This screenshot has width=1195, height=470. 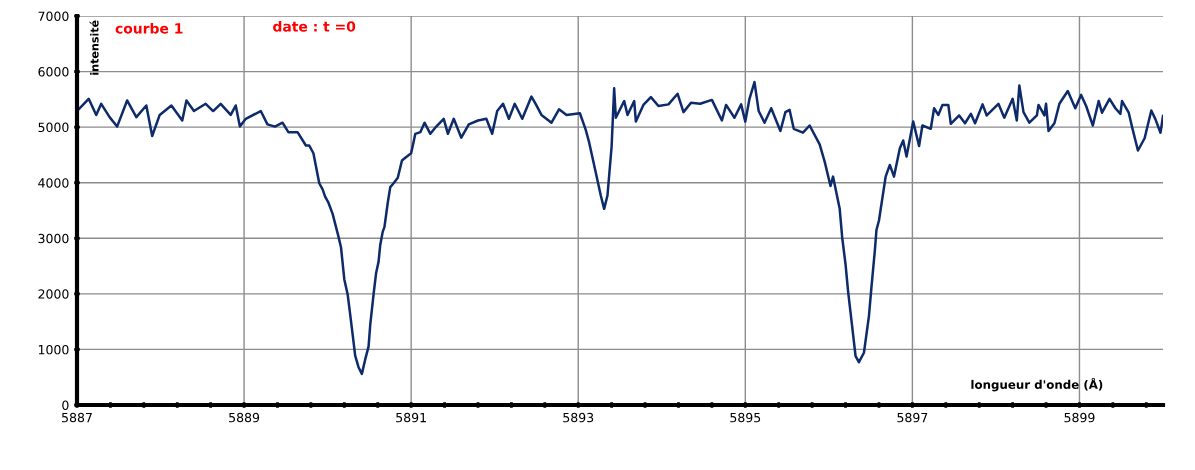 I want to click on y-axis-title: intensité, so click(x=94, y=47).